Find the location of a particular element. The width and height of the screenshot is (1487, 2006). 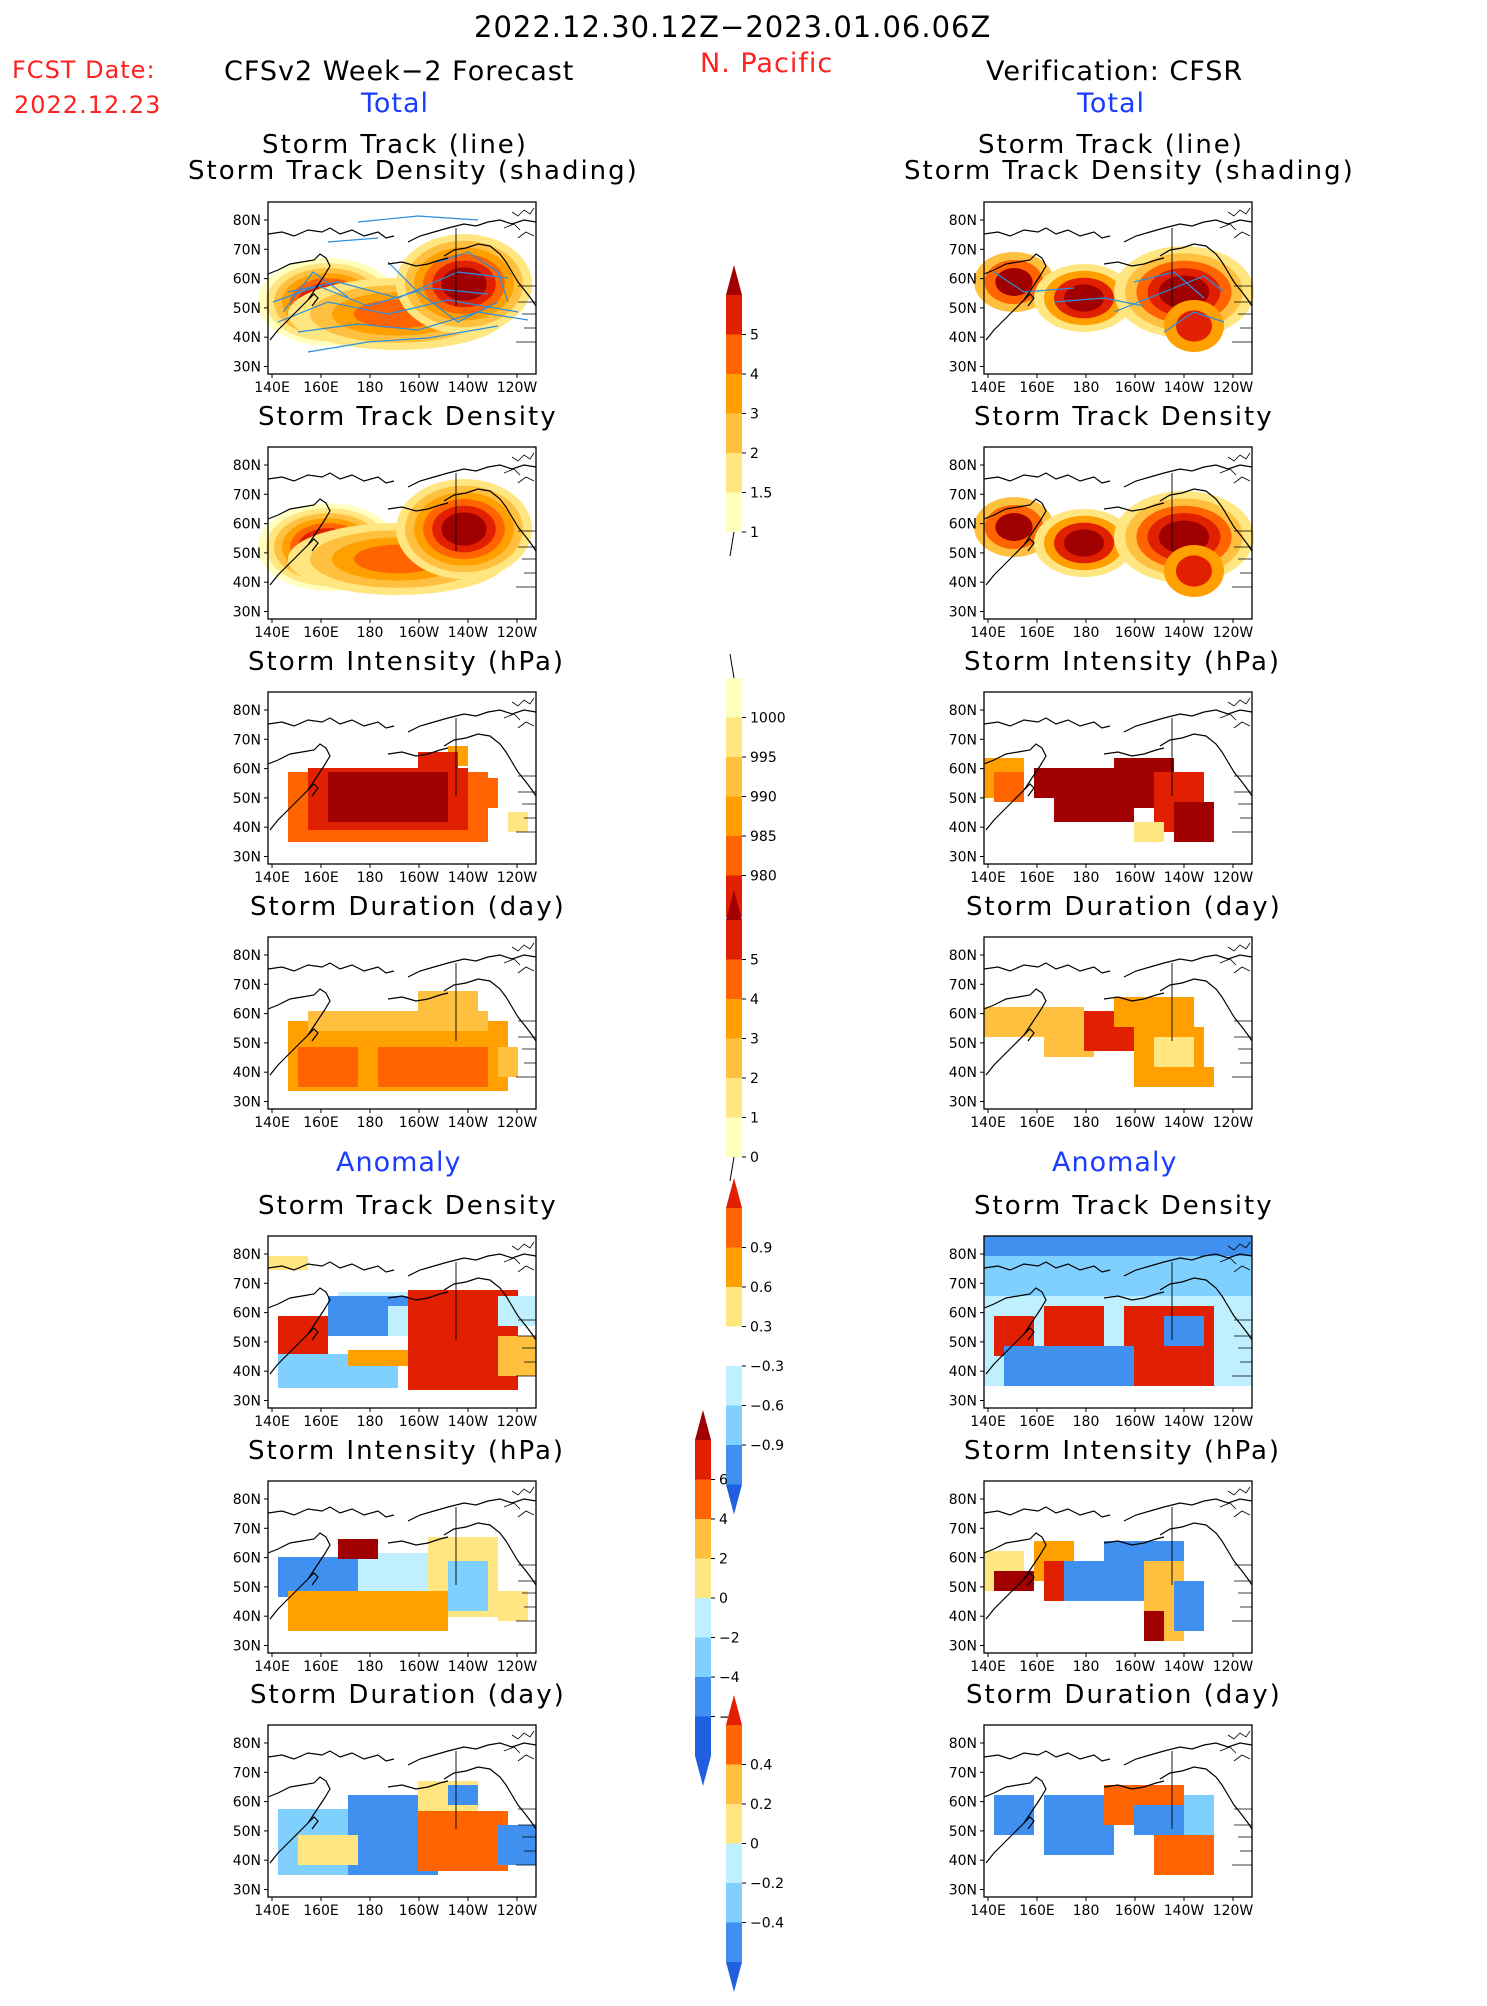

lon-tick-label: 180 is located at coordinates (1086, 633).